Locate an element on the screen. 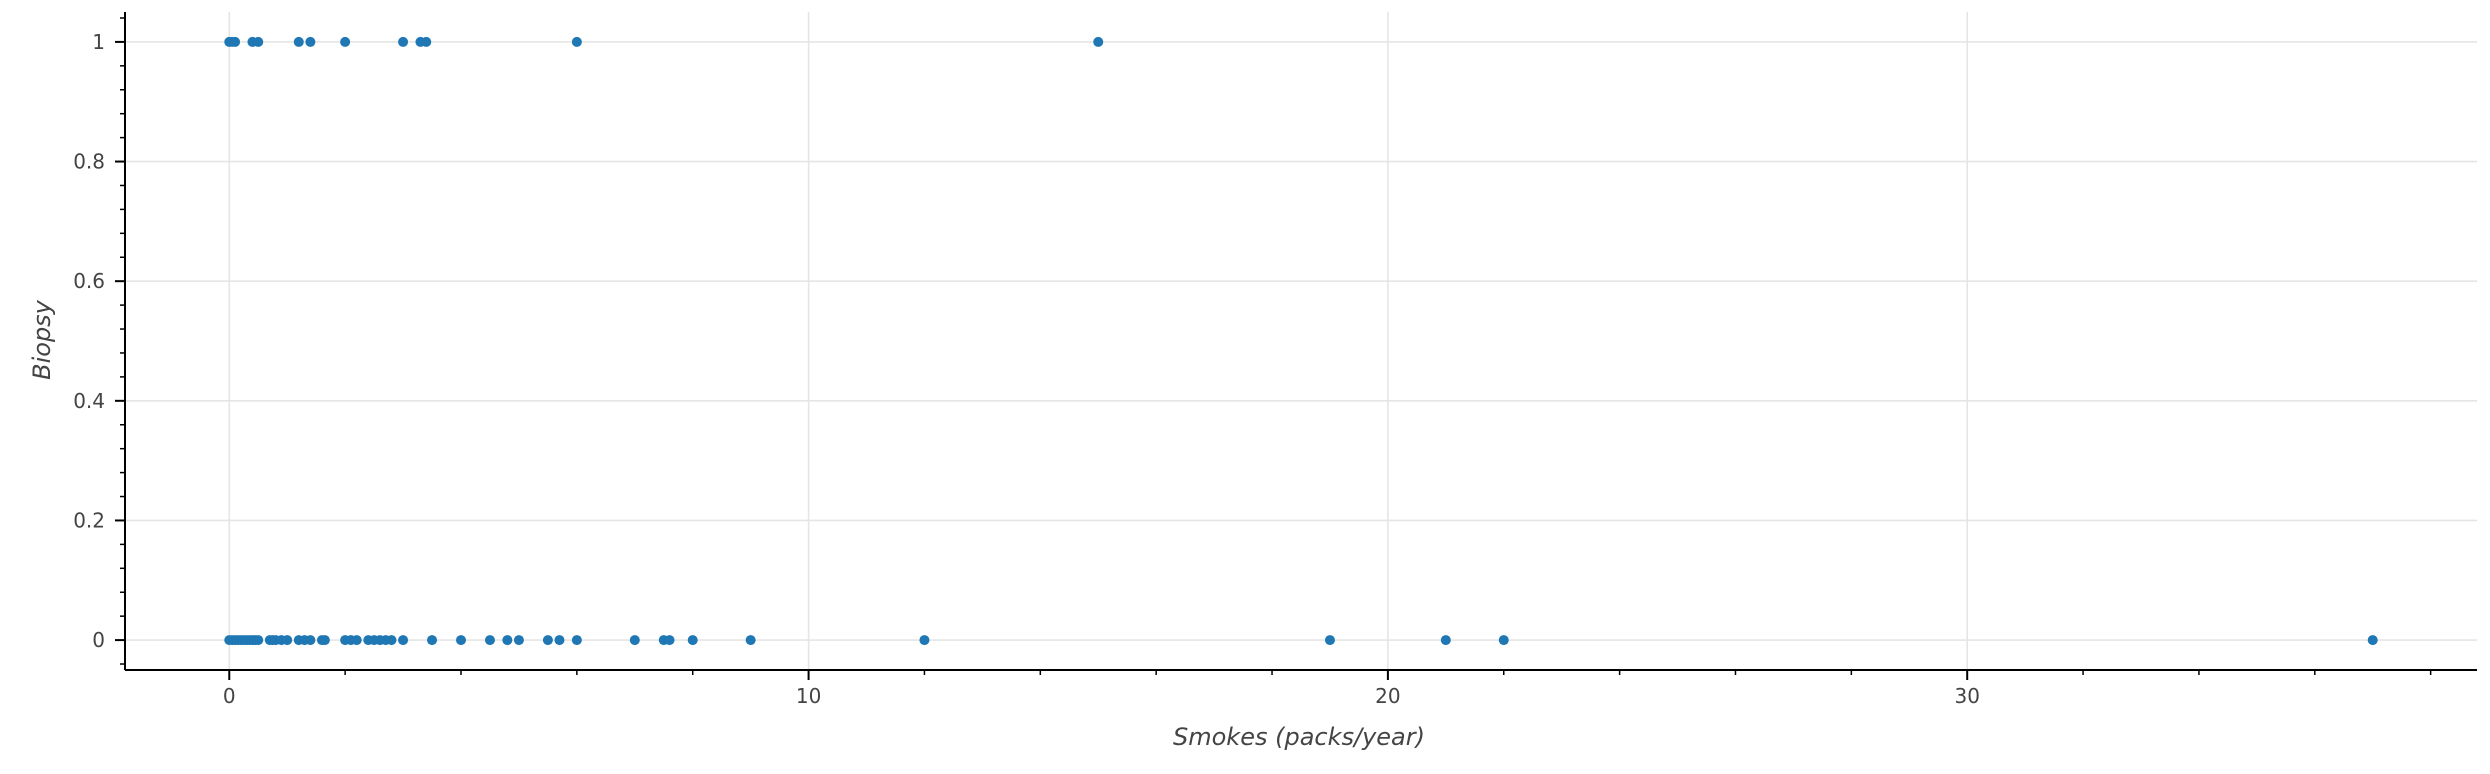 The height and width of the screenshot is (774, 2490). y-tick-label-5: 1 is located at coordinates (98, 42).